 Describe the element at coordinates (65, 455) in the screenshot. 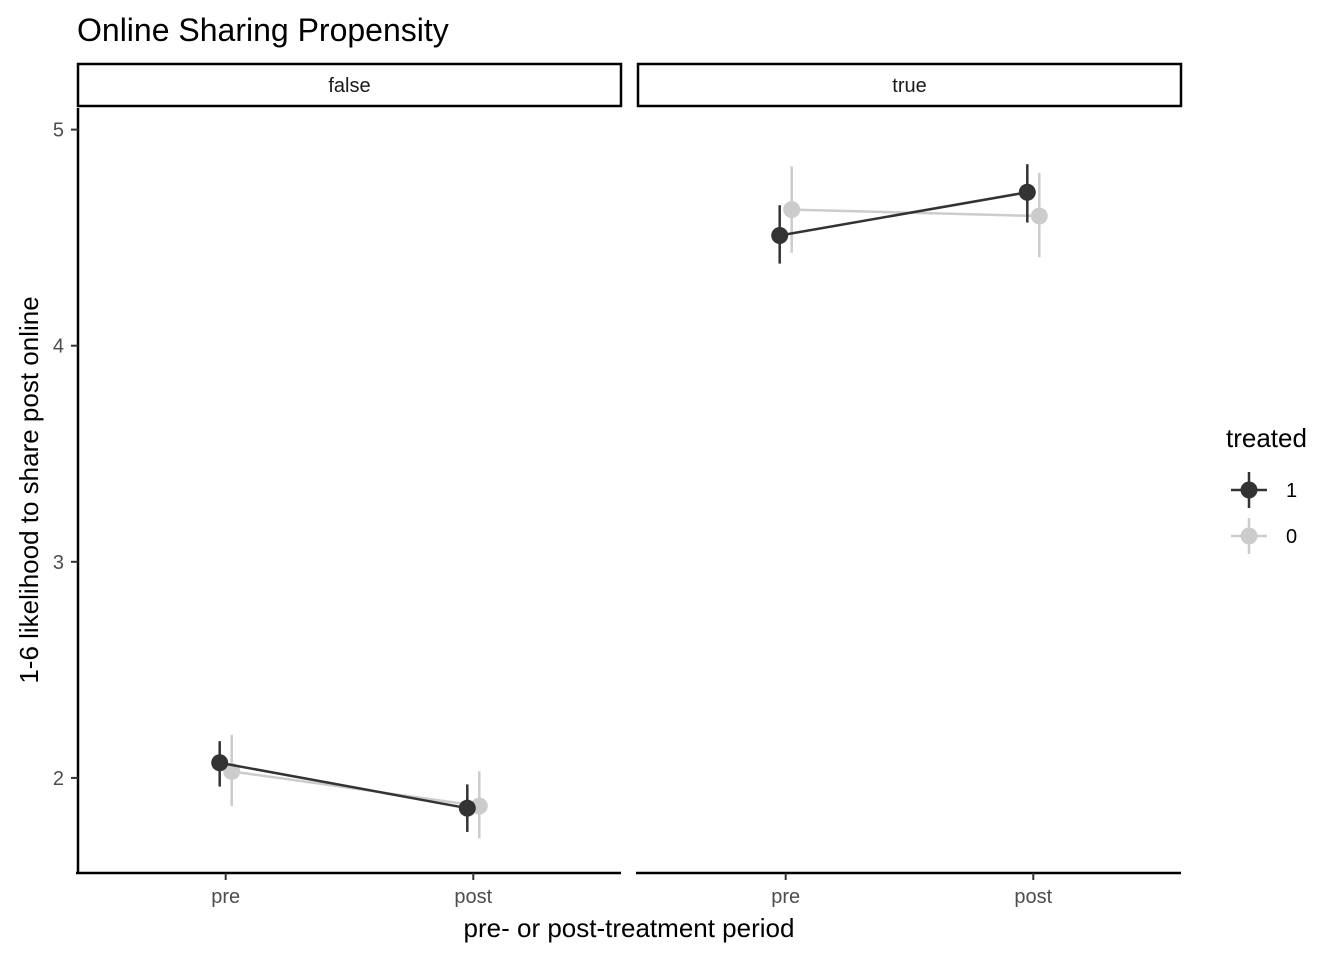

I see `y-axis: 2 3 4 5` at that location.